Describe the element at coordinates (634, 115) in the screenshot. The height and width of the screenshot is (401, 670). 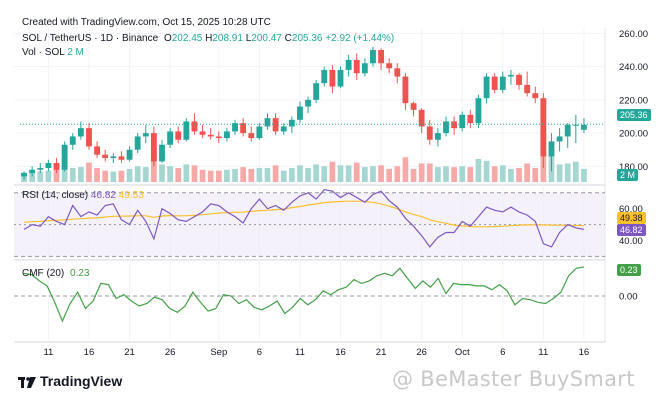
I see `price-tag: 205.36` at that location.